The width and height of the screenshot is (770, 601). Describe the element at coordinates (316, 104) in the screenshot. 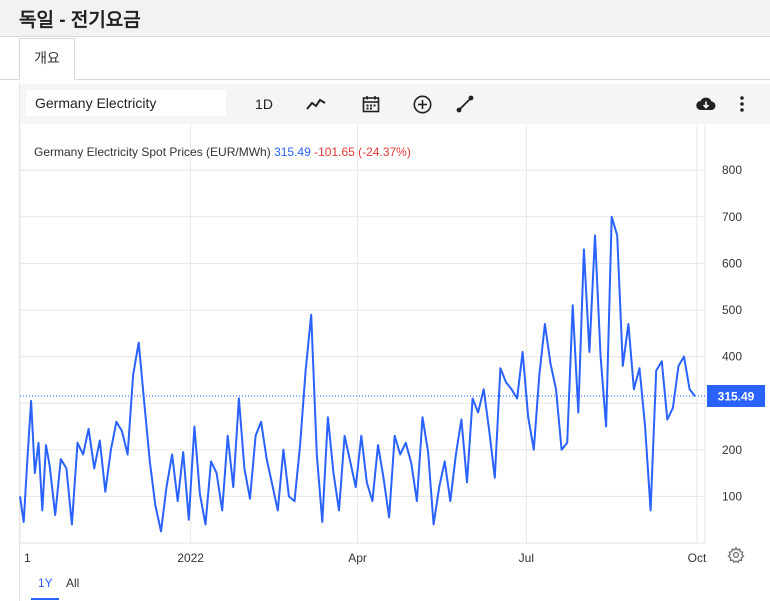

I see `line-chart-icon` at that location.